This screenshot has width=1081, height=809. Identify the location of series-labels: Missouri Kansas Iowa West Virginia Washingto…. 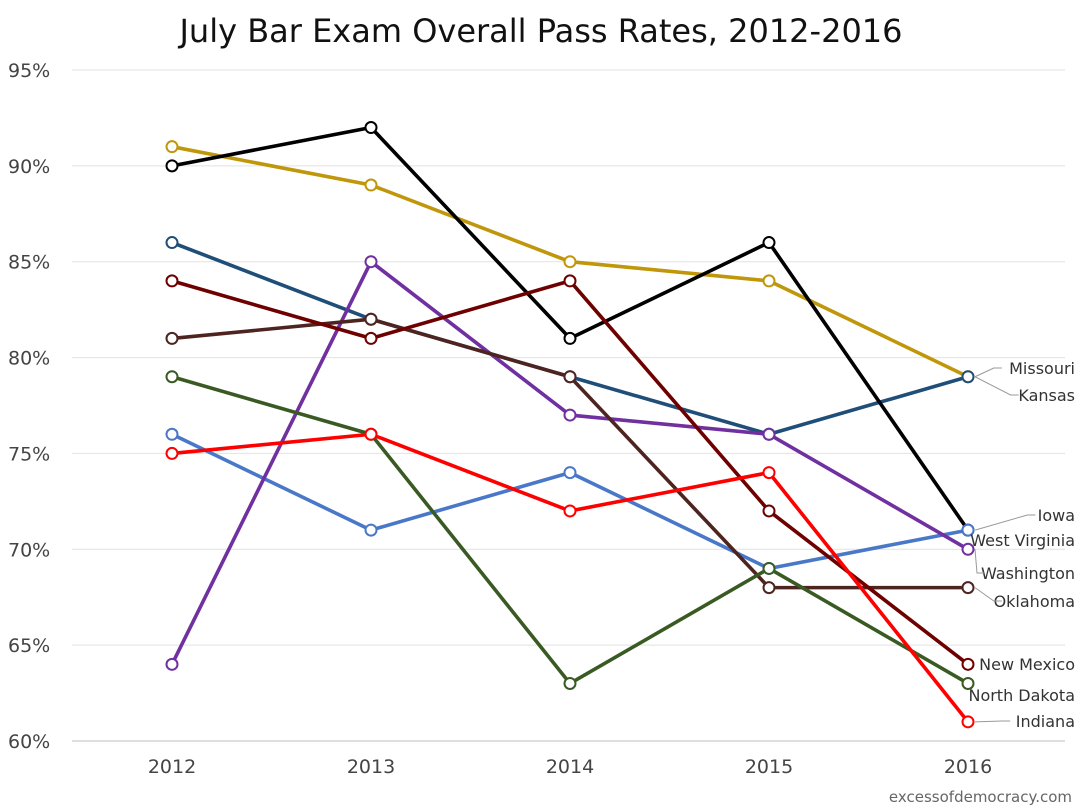
(1021, 545).